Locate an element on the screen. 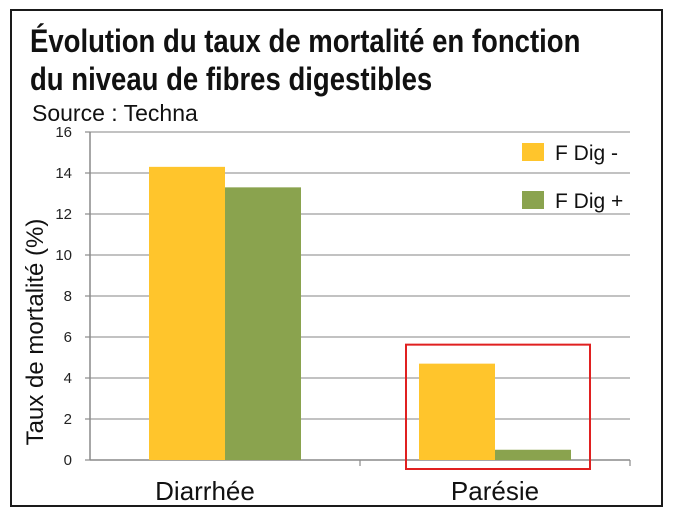 The image size is (680, 519). y-tick-label: 0 is located at coordinates (68, 460).